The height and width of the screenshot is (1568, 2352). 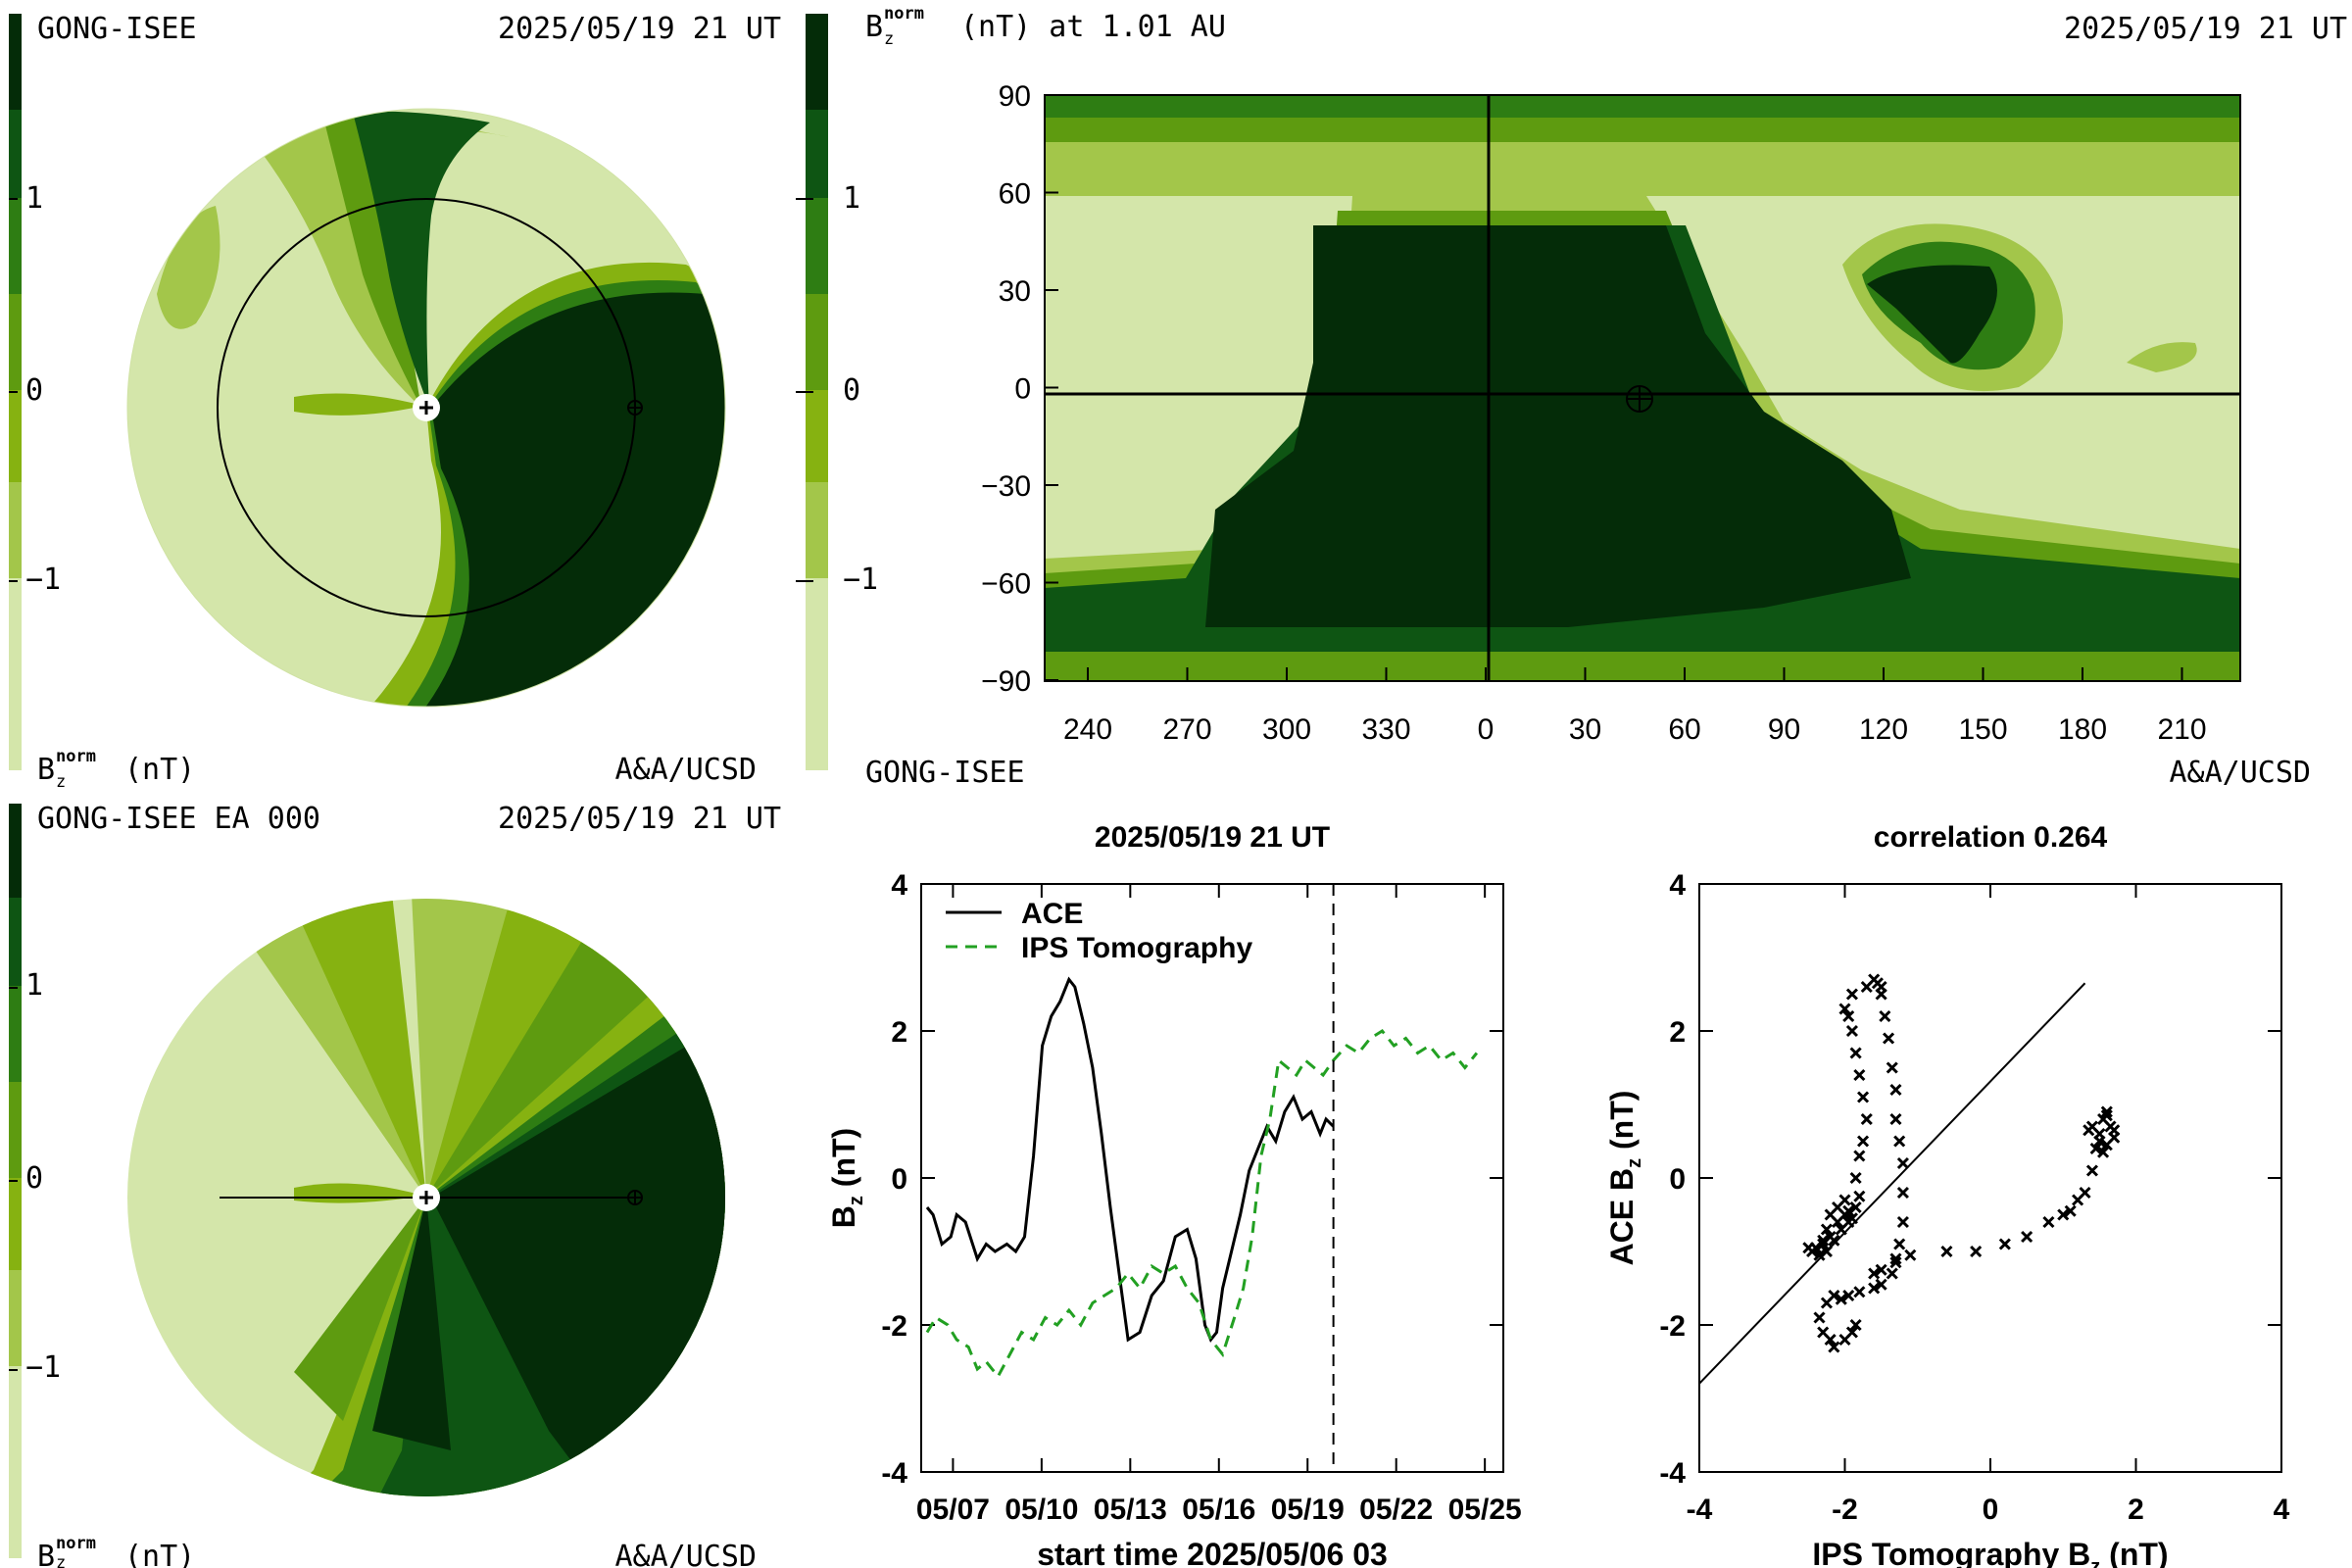 What do you see at coordinates (1990, 1552) in the screenshot?
I see `x-axis-label: IPS Tomography Bz (nT)` at bounding box center [1990, 1552].